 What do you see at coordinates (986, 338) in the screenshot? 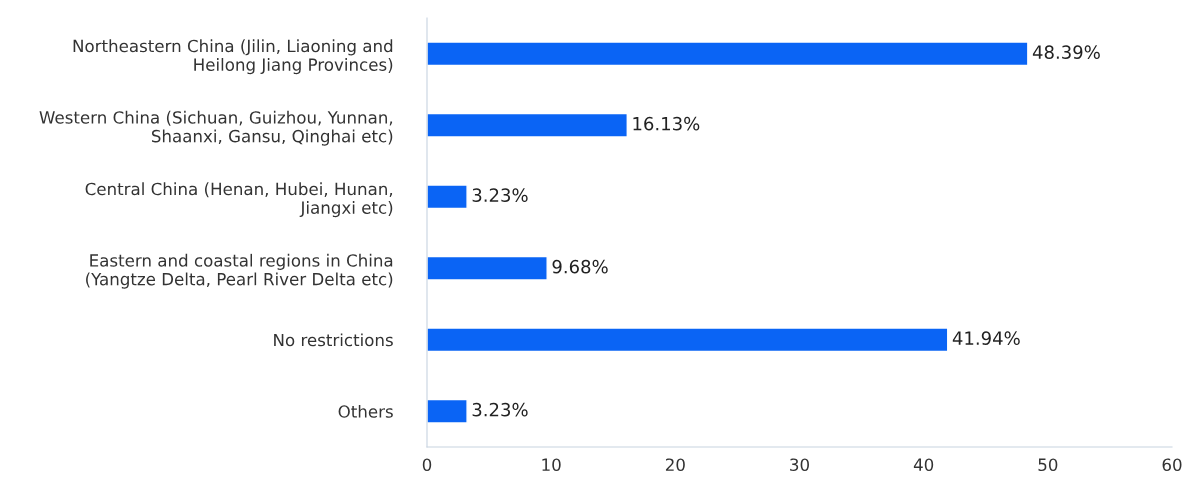
I see `data-label: 41.94%` at bounding box center [986, 338].